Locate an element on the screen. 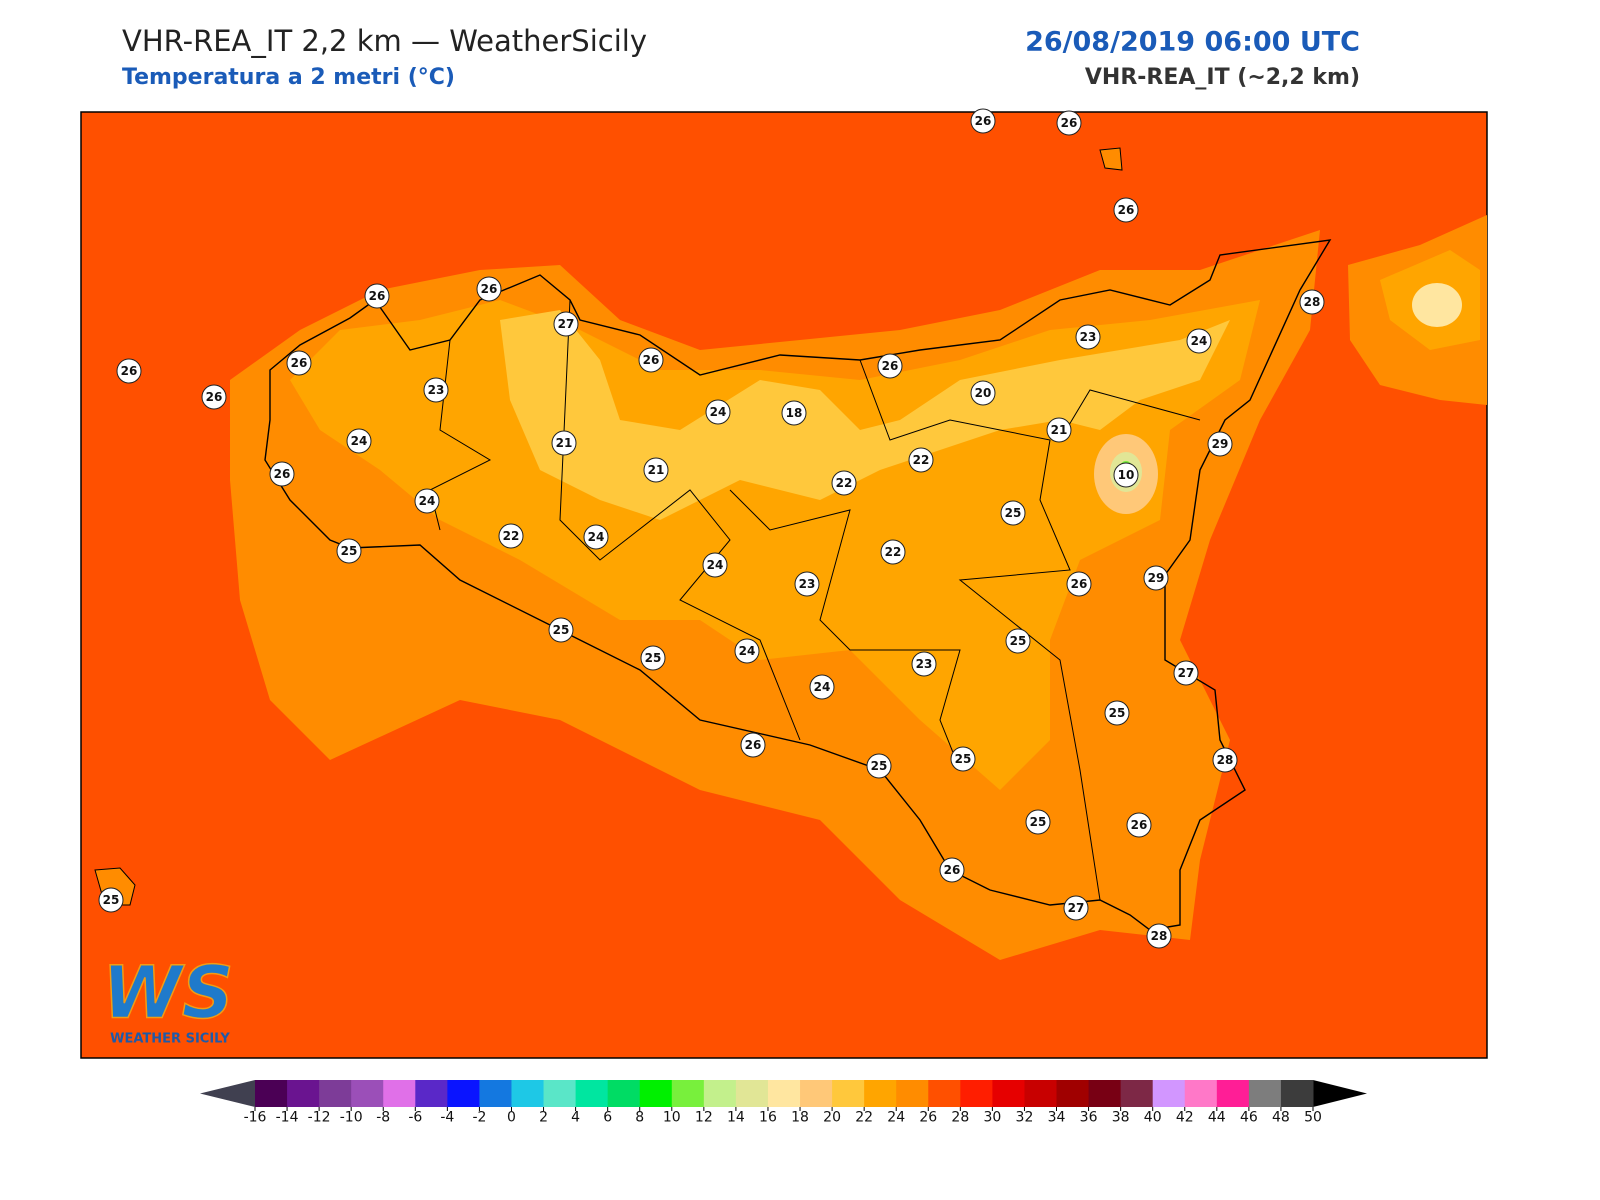  cool-zone is located at coordinates (865, 415).